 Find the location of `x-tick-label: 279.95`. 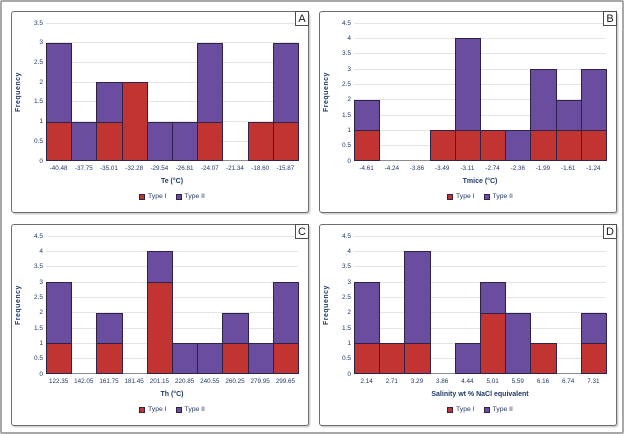

x-tick-label: 279.95 is located at coordinates (260, 381).